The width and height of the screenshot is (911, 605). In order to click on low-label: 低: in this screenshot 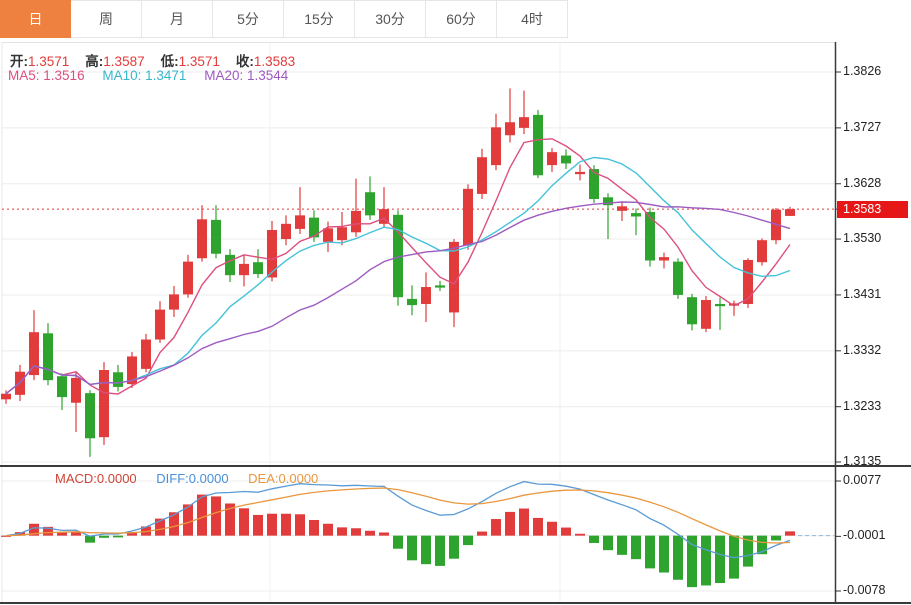, I will do `click(169, 61)`.